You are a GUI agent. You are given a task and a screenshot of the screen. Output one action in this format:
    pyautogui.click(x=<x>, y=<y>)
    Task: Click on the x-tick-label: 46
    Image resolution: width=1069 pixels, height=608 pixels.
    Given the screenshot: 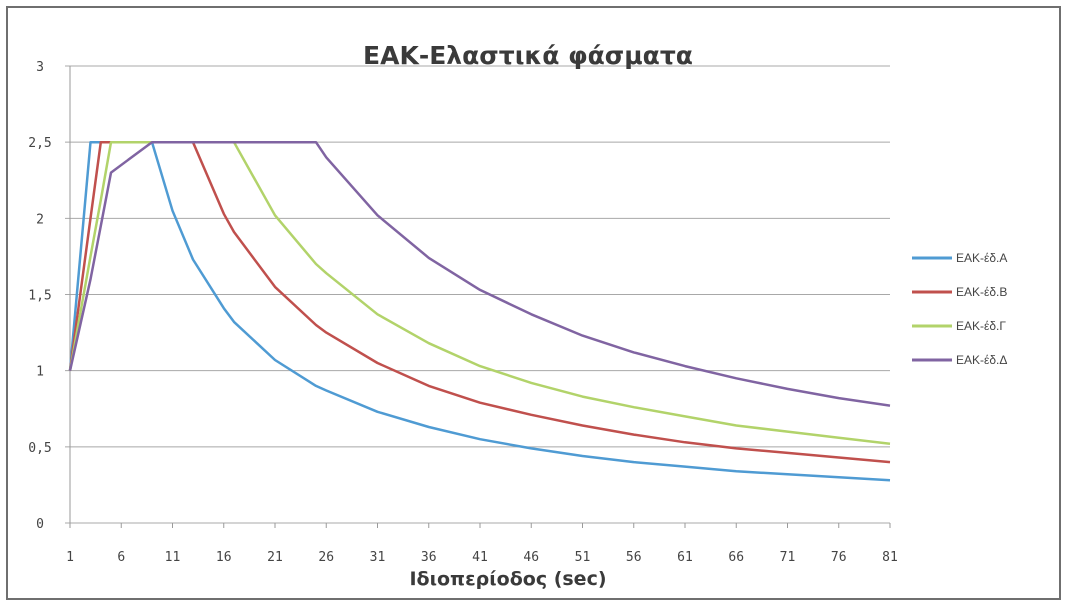 What is the action you would take?
    pyautogui.click(x=531, y=557)
    